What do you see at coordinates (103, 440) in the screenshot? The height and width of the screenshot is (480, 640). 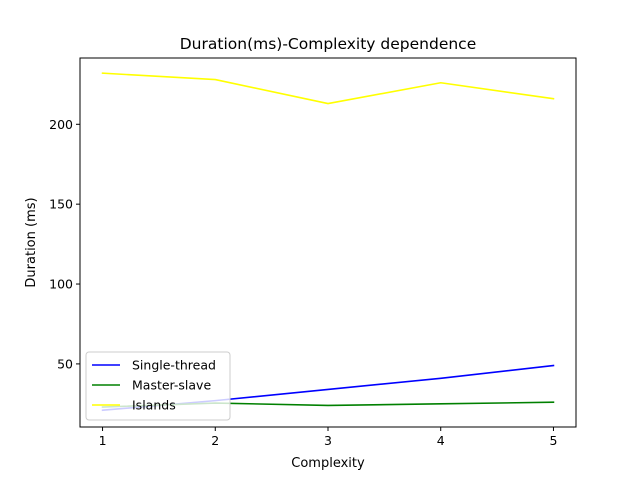 I see `x-tick-label: 1` at bounding box center [103, 440].